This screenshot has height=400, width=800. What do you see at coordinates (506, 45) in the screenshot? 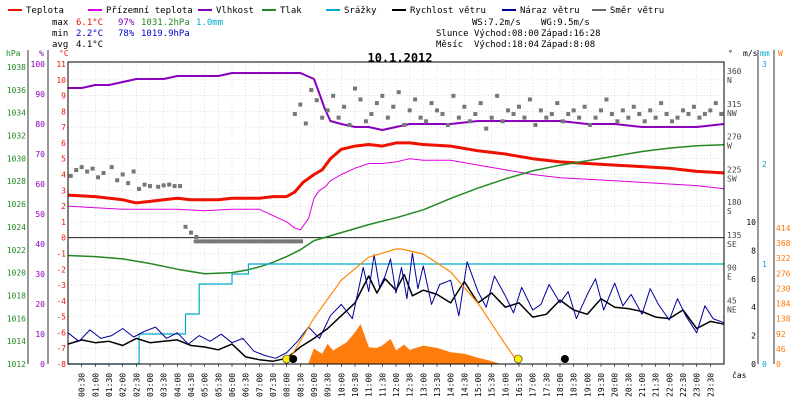
I see `stats-moon-rise: Východ:18:04` at bounding box center [506, 45].